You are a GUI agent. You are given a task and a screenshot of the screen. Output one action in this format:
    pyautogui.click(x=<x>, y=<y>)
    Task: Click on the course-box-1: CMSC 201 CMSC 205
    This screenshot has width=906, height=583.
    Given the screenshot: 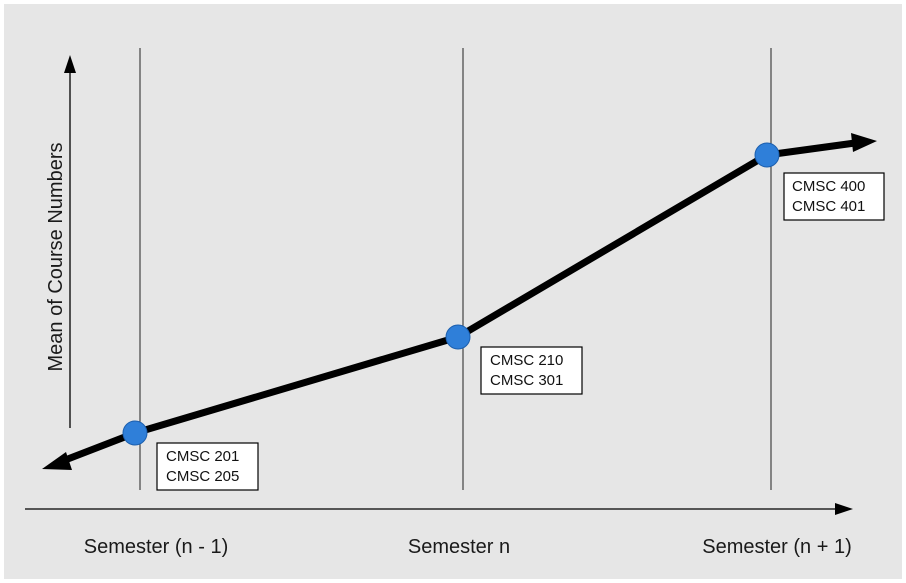 What is the action you would take?
    pyautogui.click(x=207, y=466)
    